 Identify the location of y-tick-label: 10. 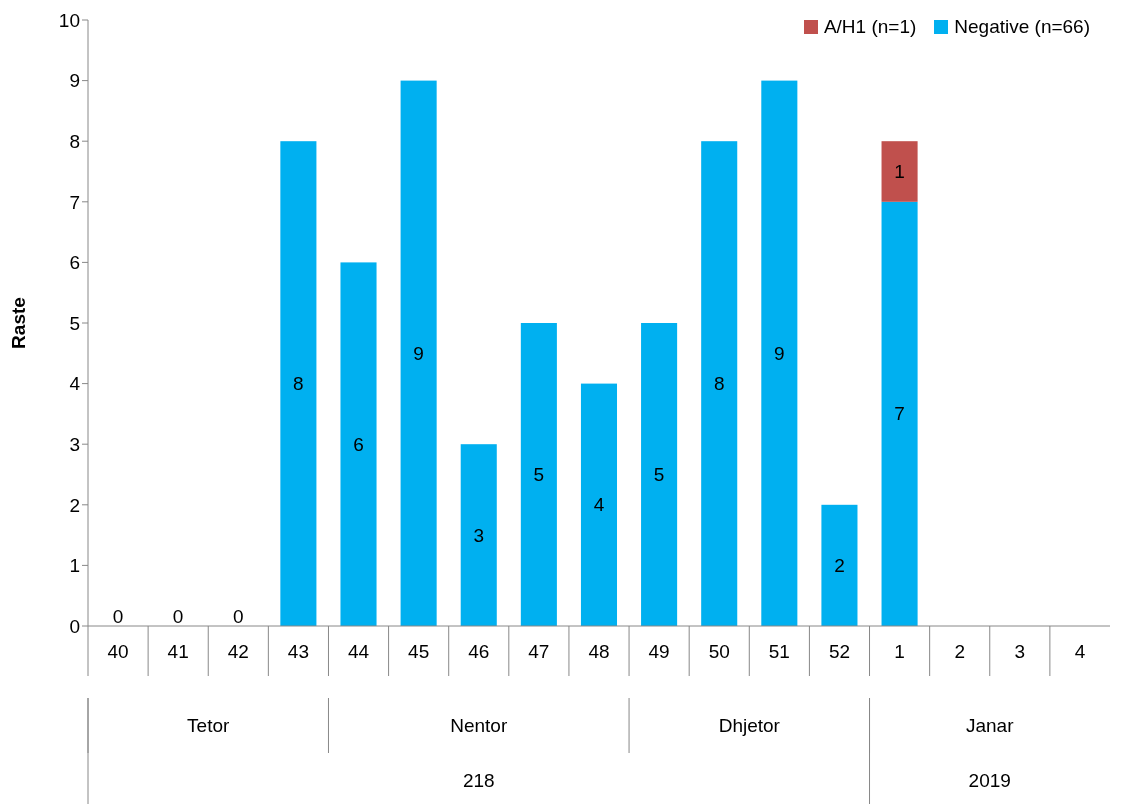
(69, 20).